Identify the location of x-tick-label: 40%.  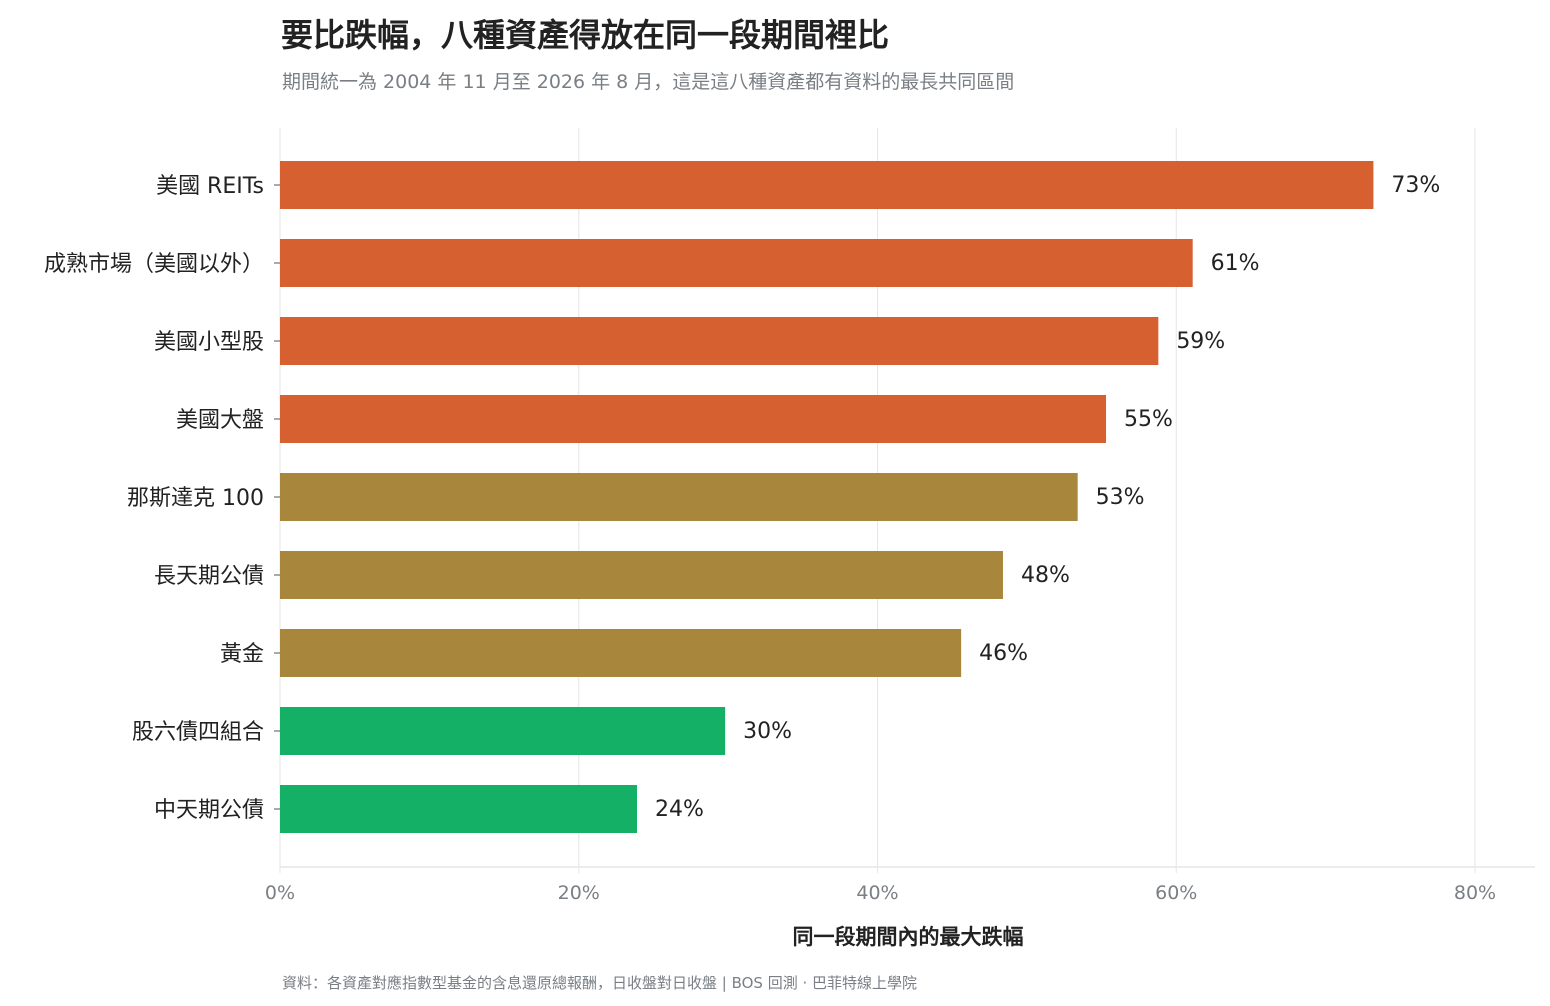
(877, 893).